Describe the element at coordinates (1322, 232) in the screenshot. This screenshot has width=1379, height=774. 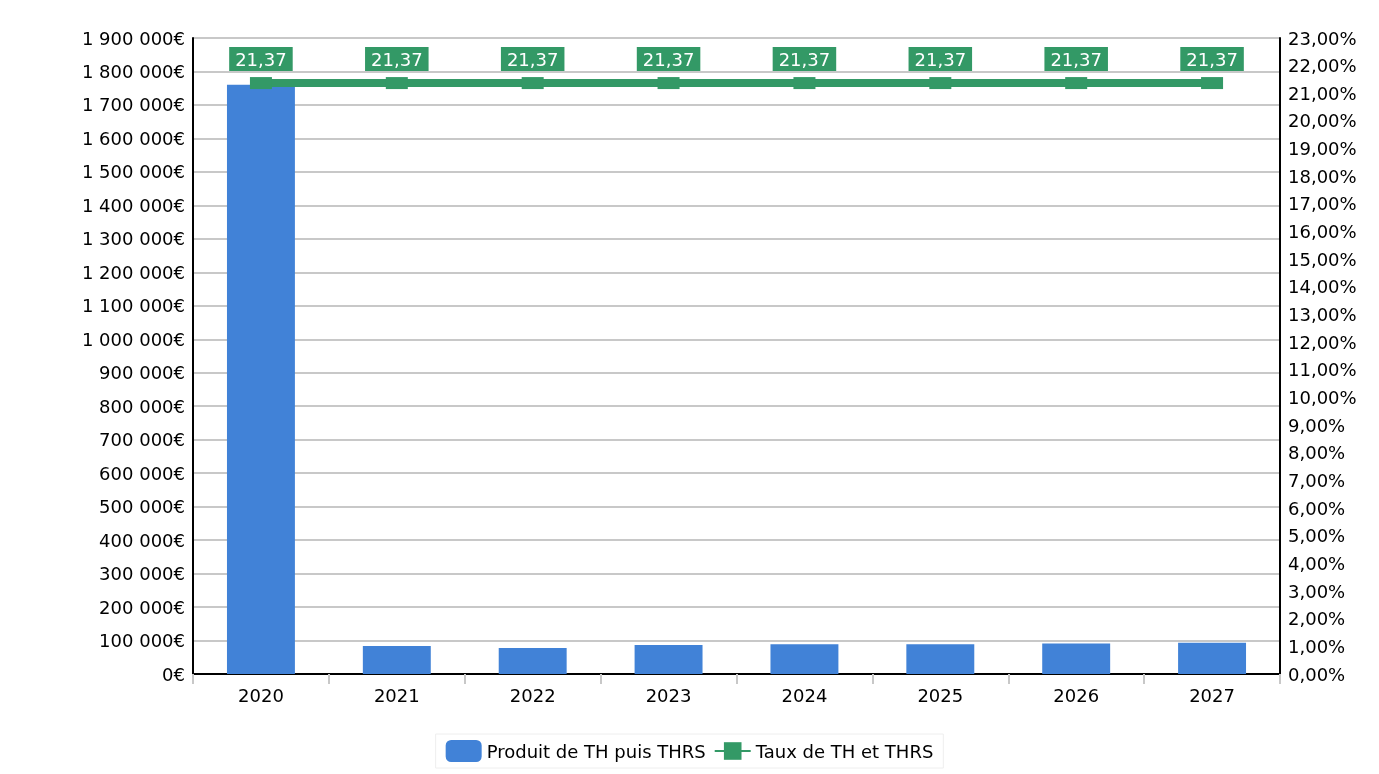
I see `y2-tick-label: 16,00%` at that location.